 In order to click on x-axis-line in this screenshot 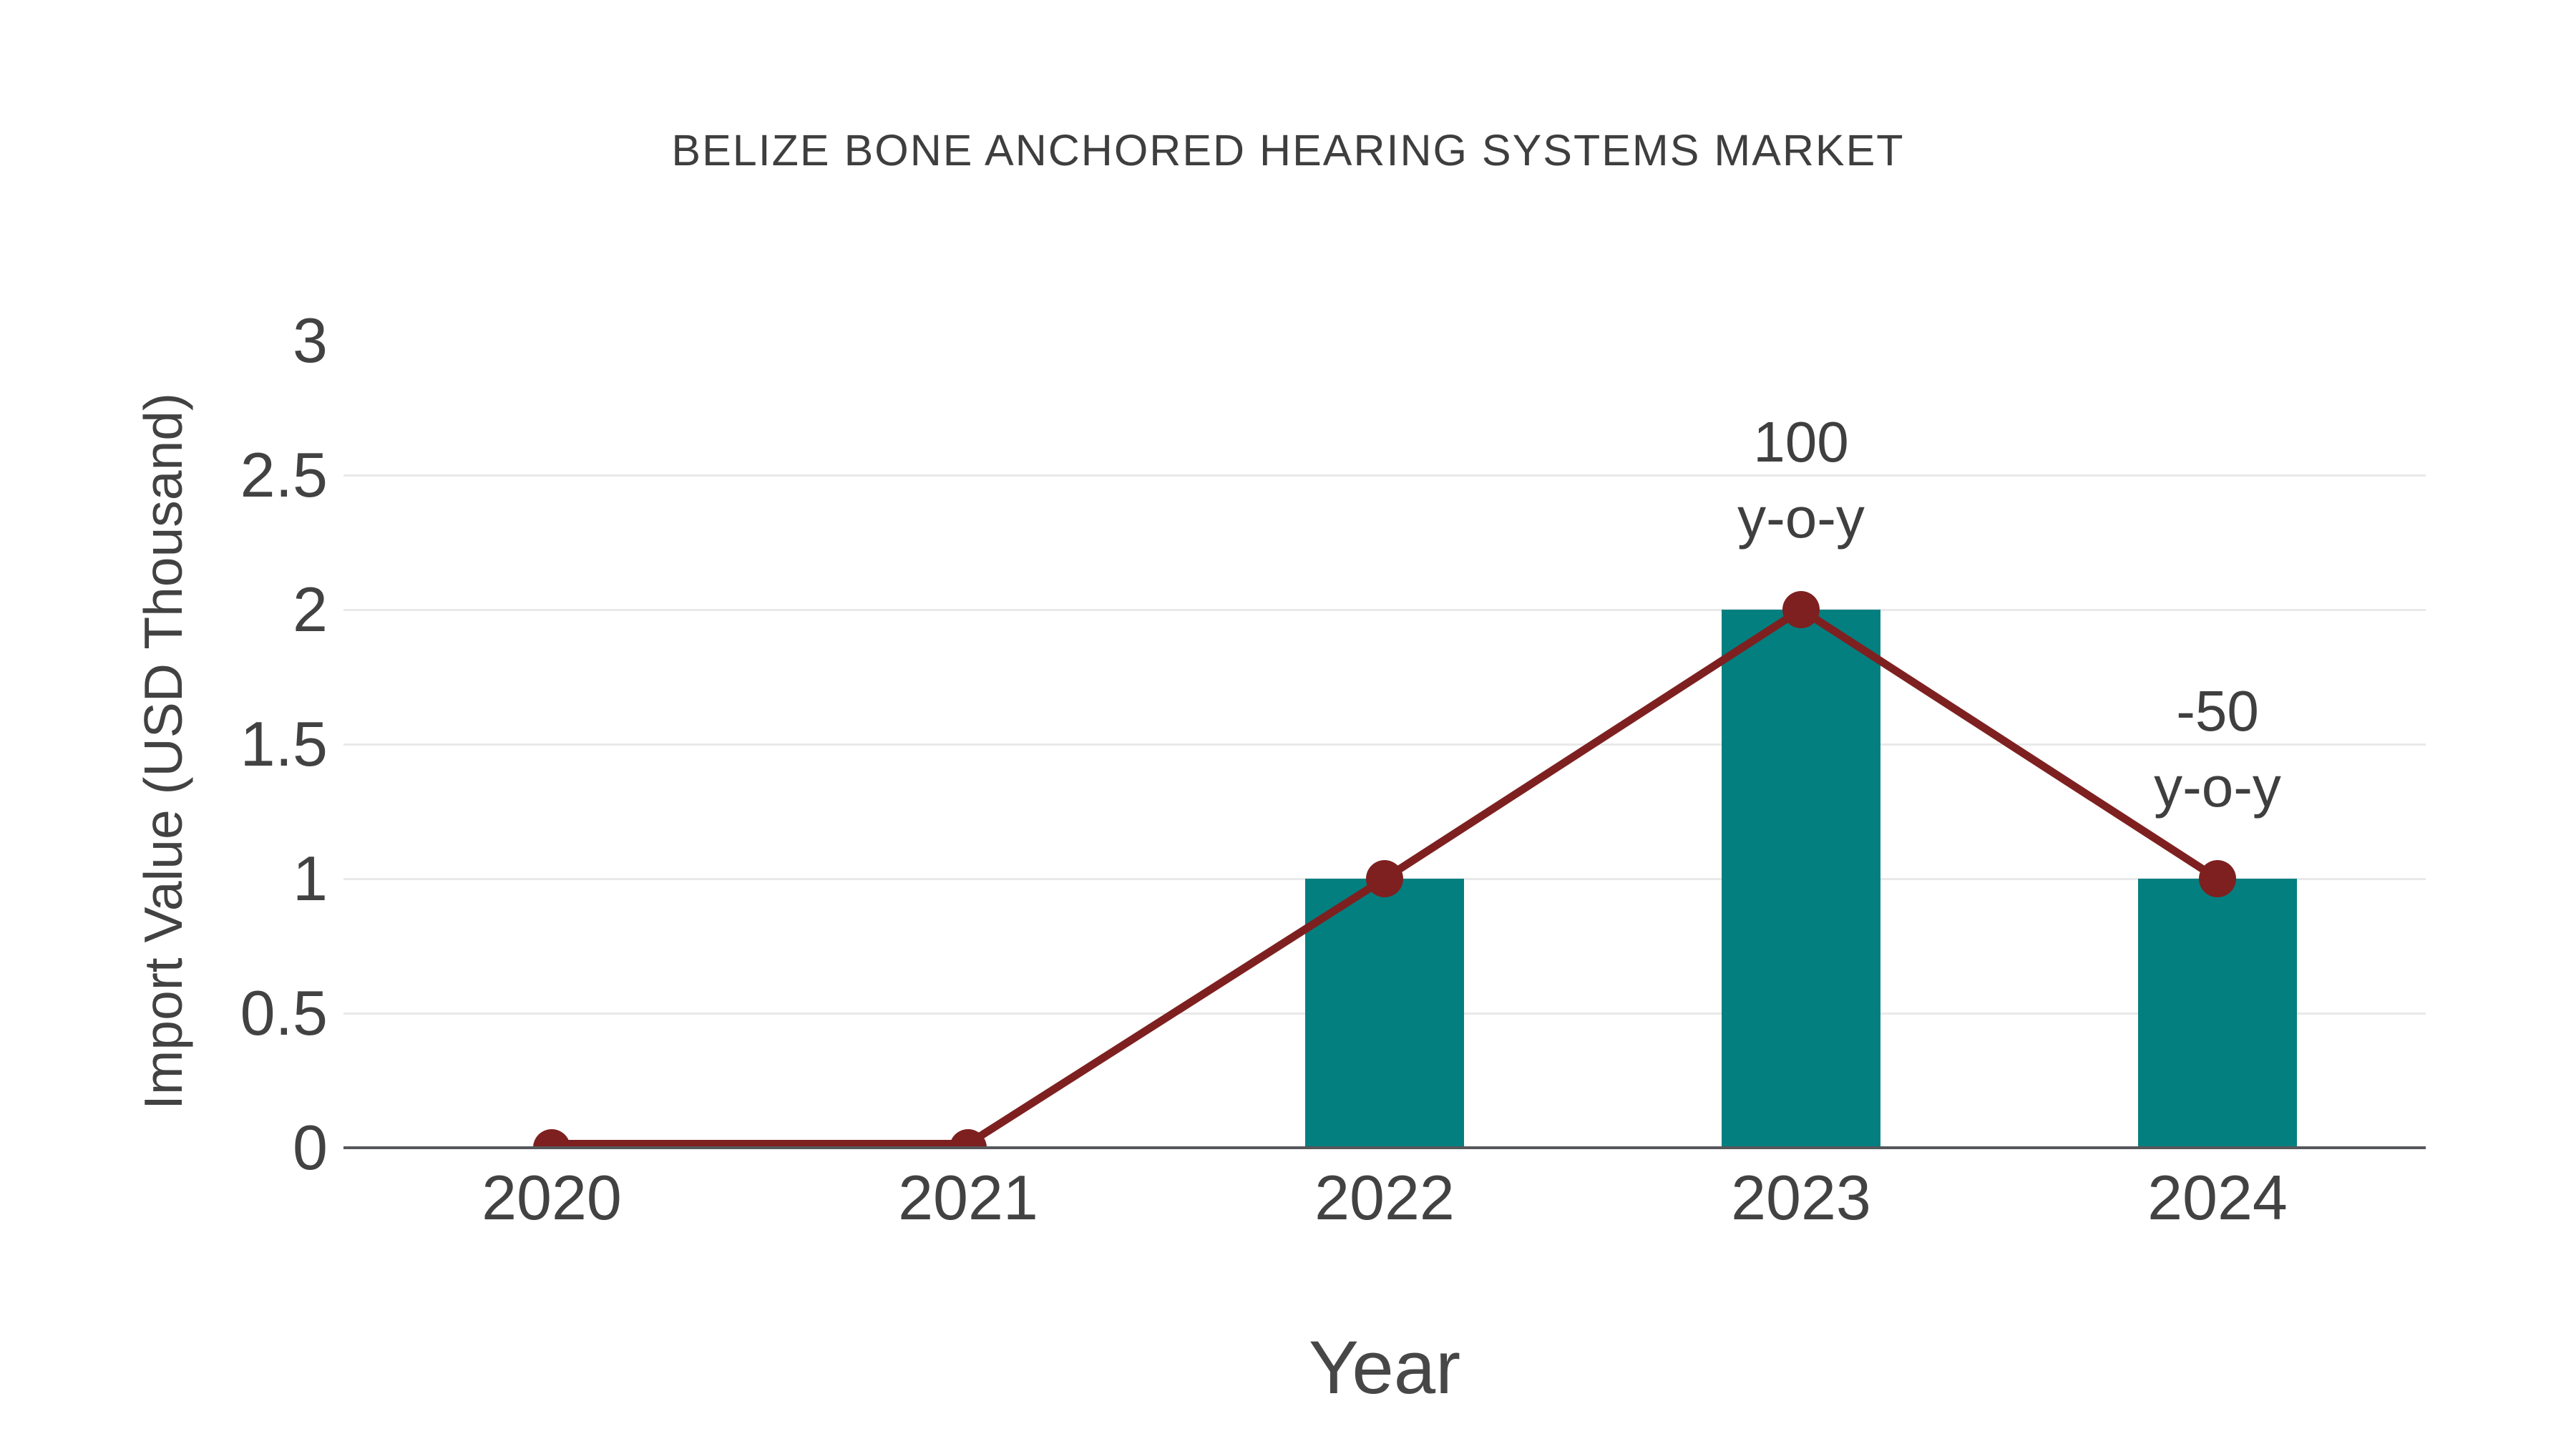, I will do `click(1384, 1147)`.